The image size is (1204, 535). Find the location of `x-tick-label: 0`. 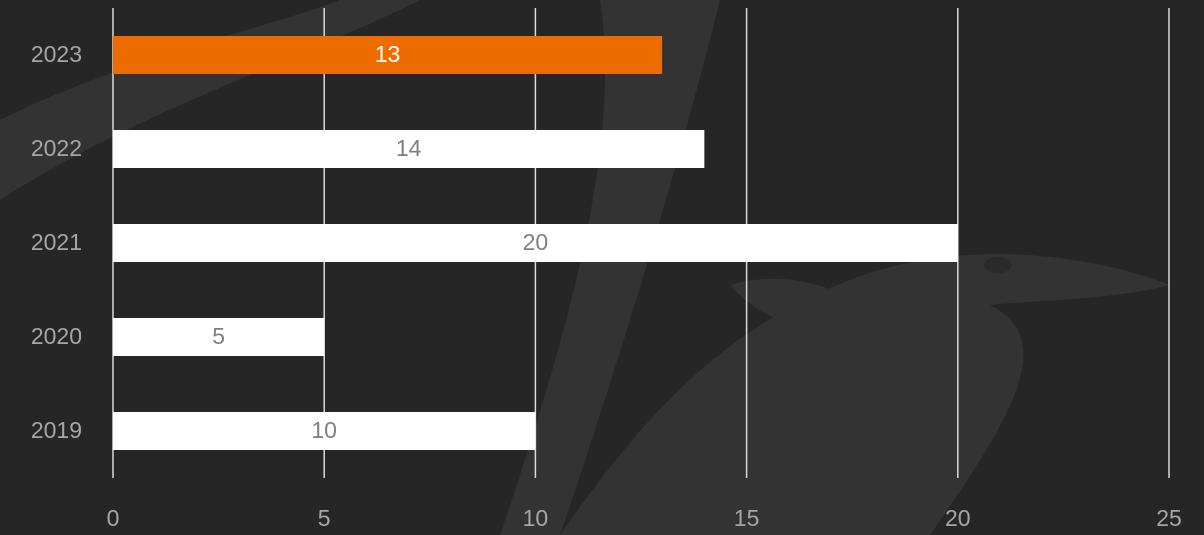

x-tick-label: 0 is located at coordinates (113, 518).